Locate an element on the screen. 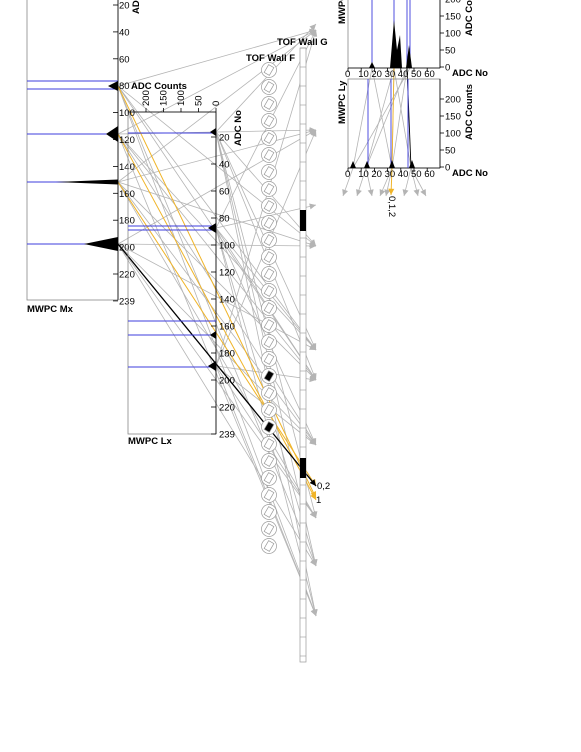 Image resolution: width=581 pixels, height=752 pixels. mwpc-lx-tick-label: 160 is located at coordinates (227, 327).